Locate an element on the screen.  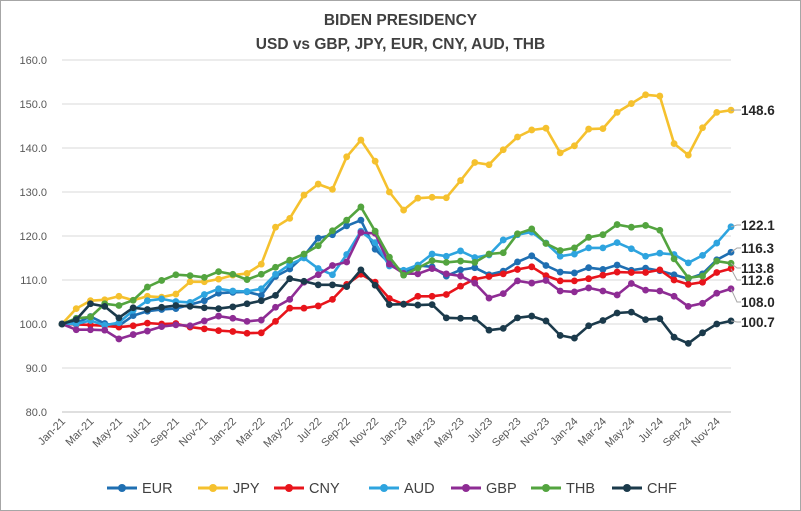
leader-line is located at coordinates (735, 321).